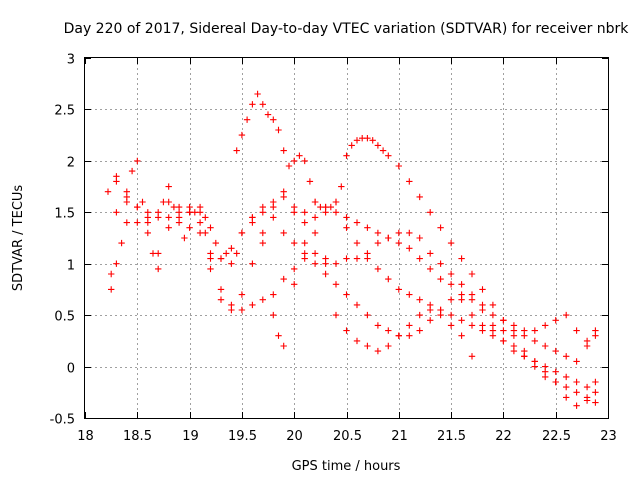 This screenshot has height=480, width=640. What do you see at coordinates (451, 436) in the screenshot?
I see `x-tick-label: 21.5` at bounding box center [451, 436].